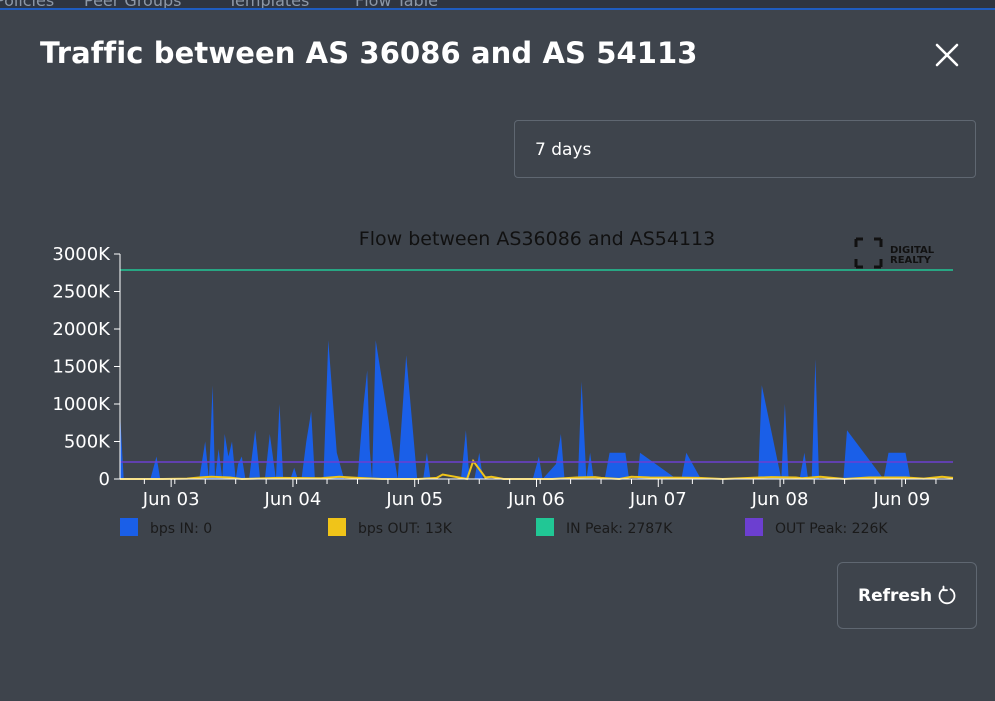  I want to click on digital-realty-logo: DIGITAL REALTY, so click(894, 253).